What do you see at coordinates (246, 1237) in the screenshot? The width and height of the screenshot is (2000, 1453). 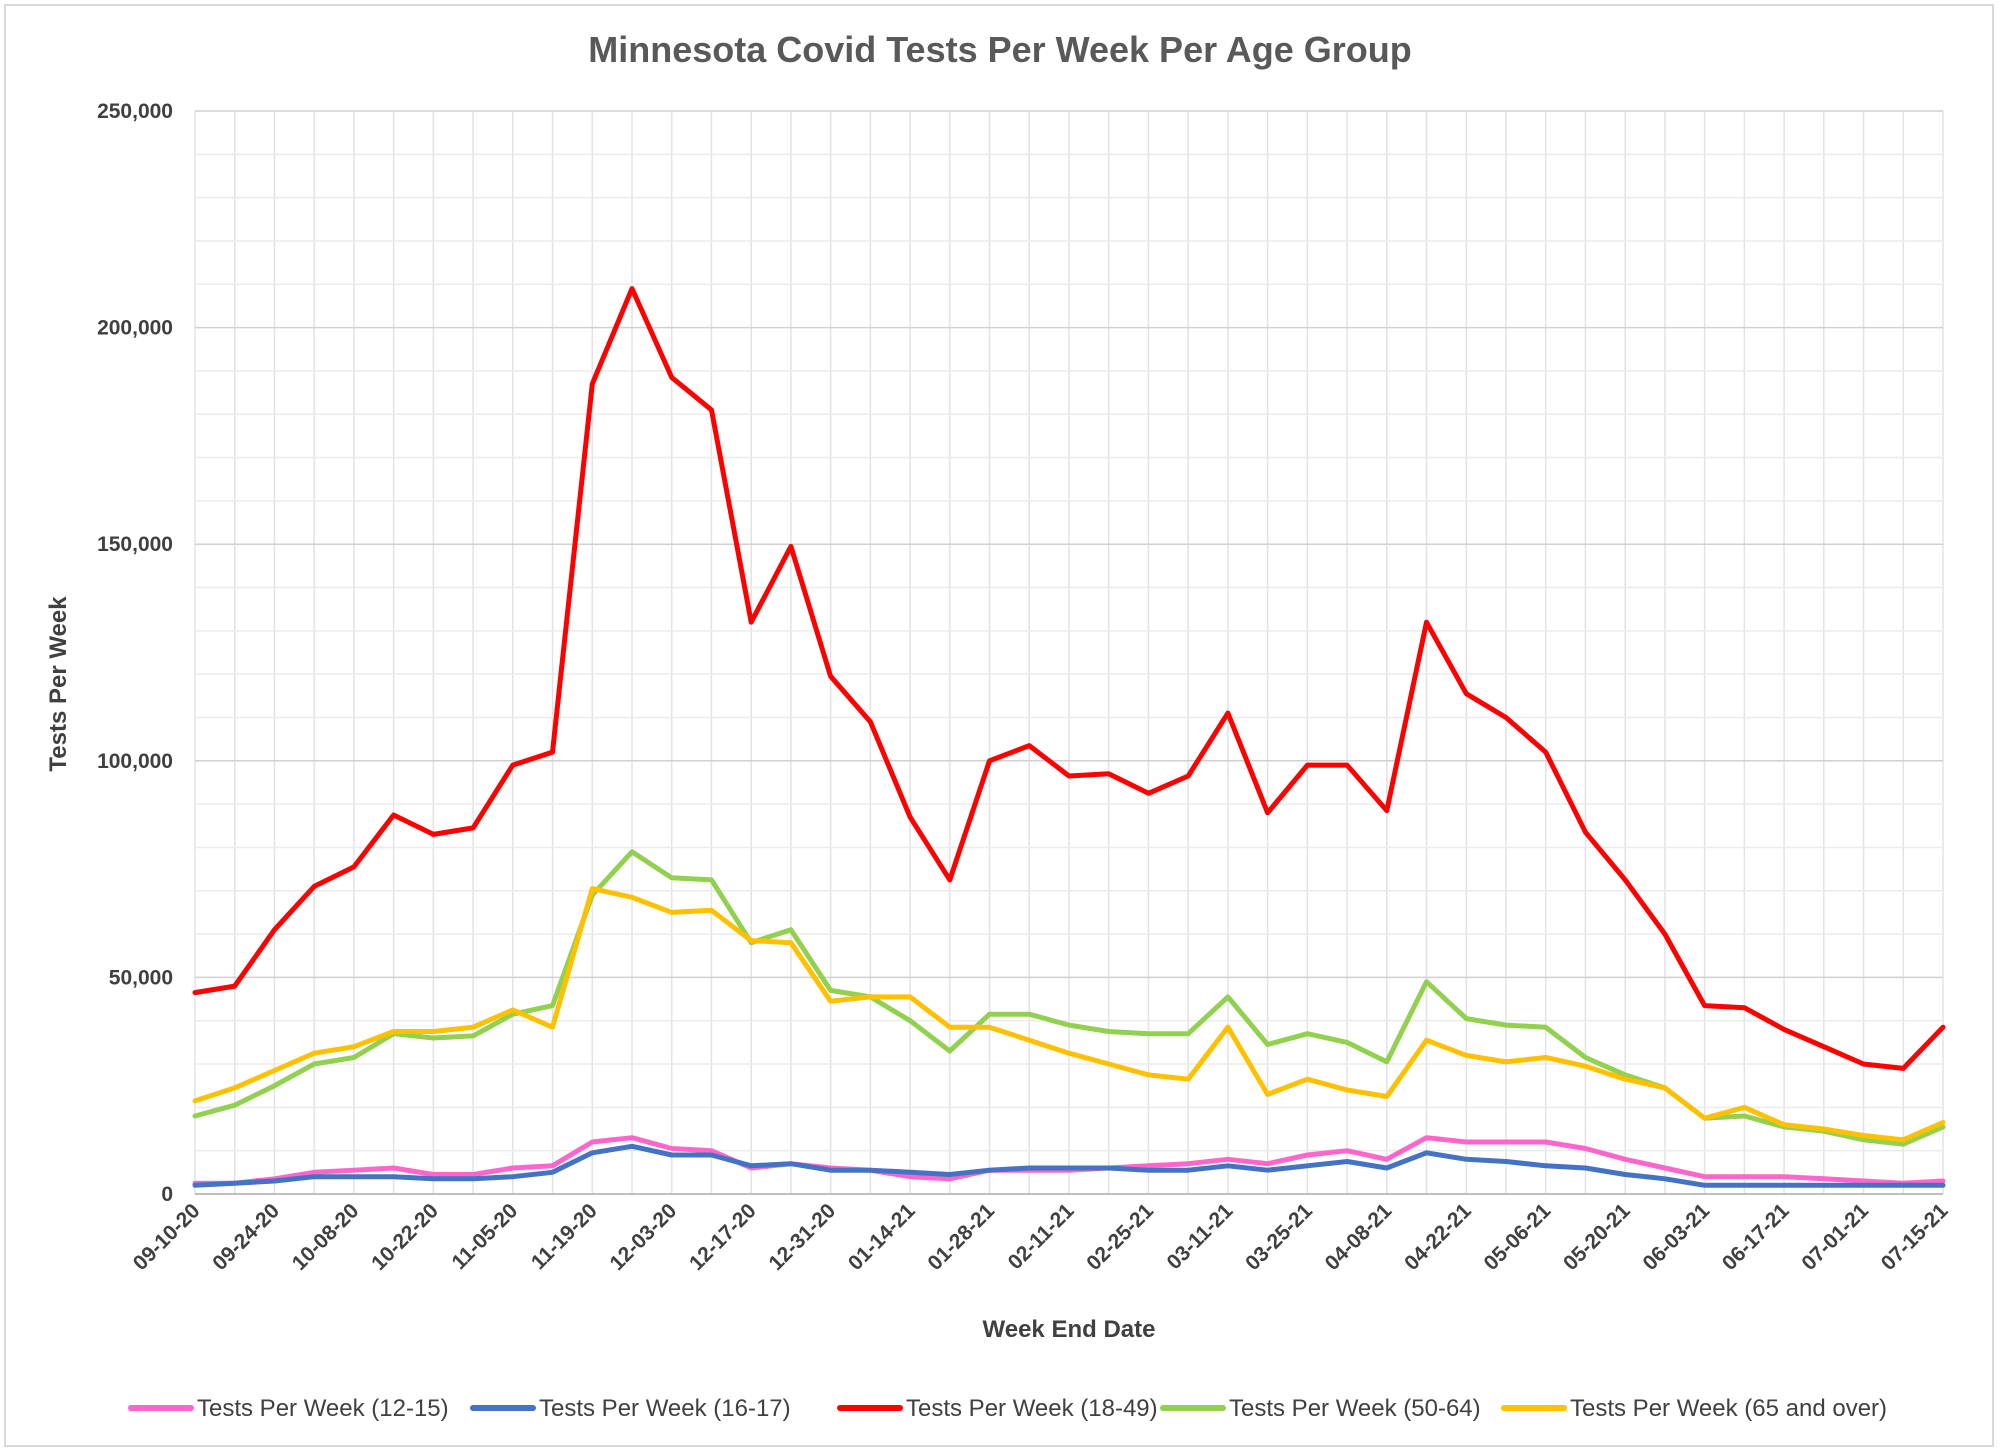 I see `x-tick-label: 09-24-20` at bounding box center [246, 1237].